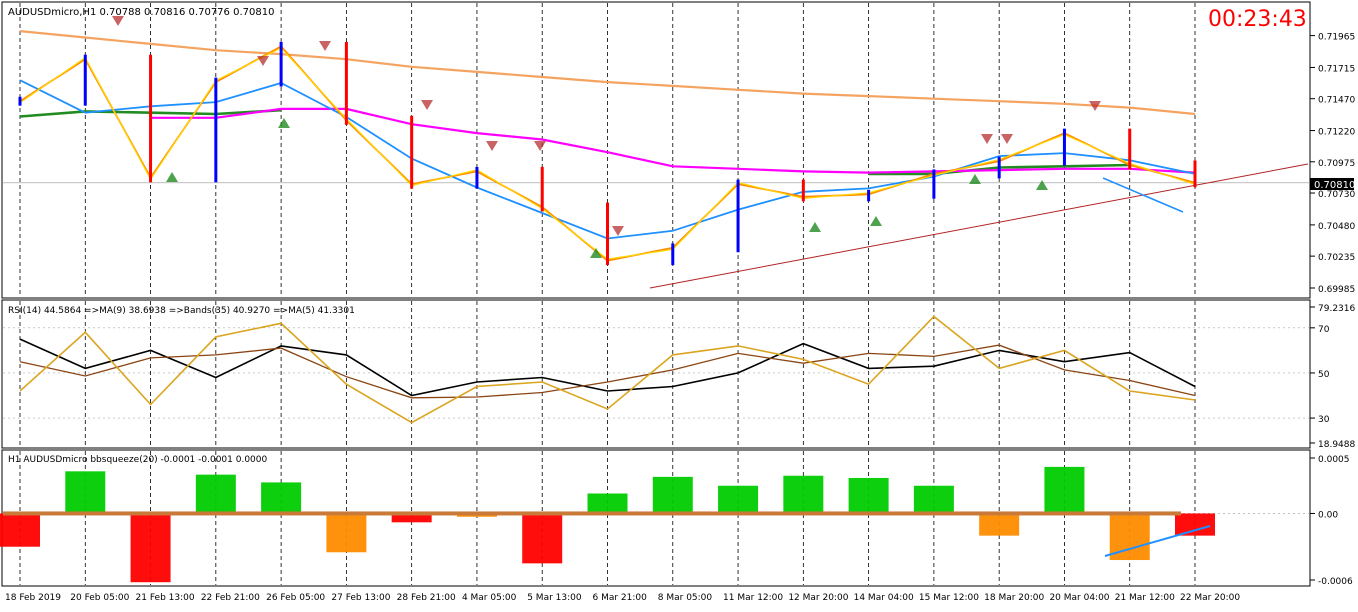  I want to click on rsi-tick-label: 18.9488, so click(1336, 445).